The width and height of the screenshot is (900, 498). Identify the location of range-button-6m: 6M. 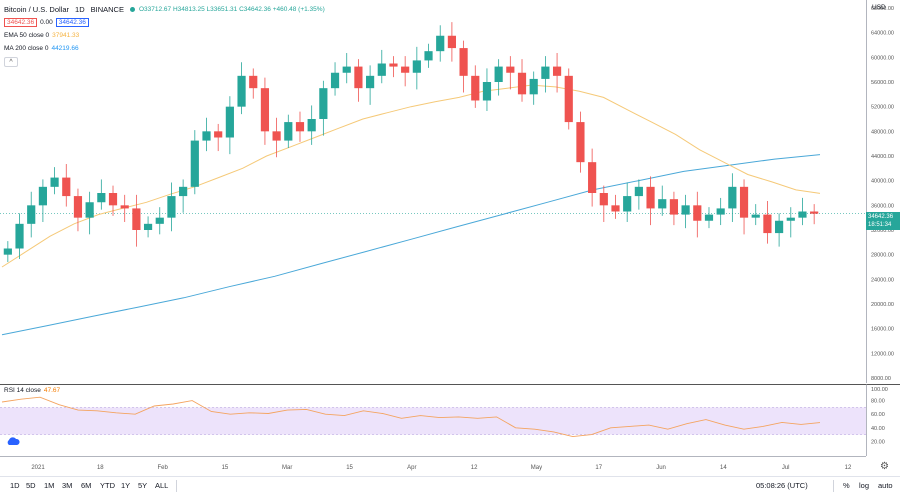
(86, 485).